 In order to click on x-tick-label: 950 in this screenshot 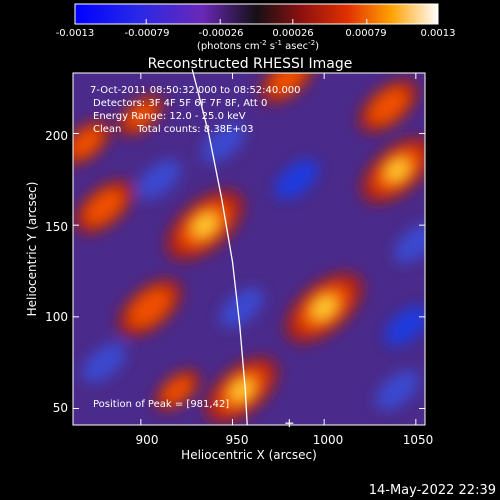, I will do `click(237, 440)`.